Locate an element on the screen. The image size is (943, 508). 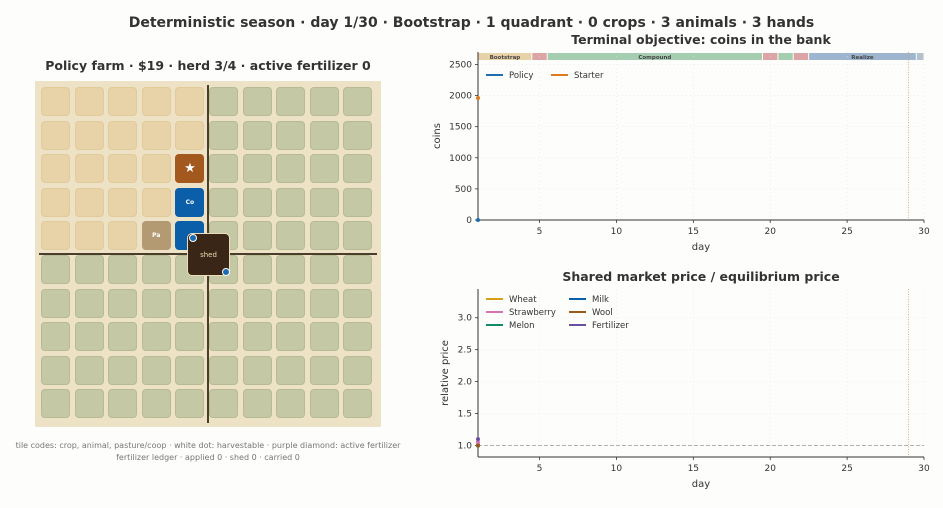
animal-tile: Co is located at coordinates (190, 202).